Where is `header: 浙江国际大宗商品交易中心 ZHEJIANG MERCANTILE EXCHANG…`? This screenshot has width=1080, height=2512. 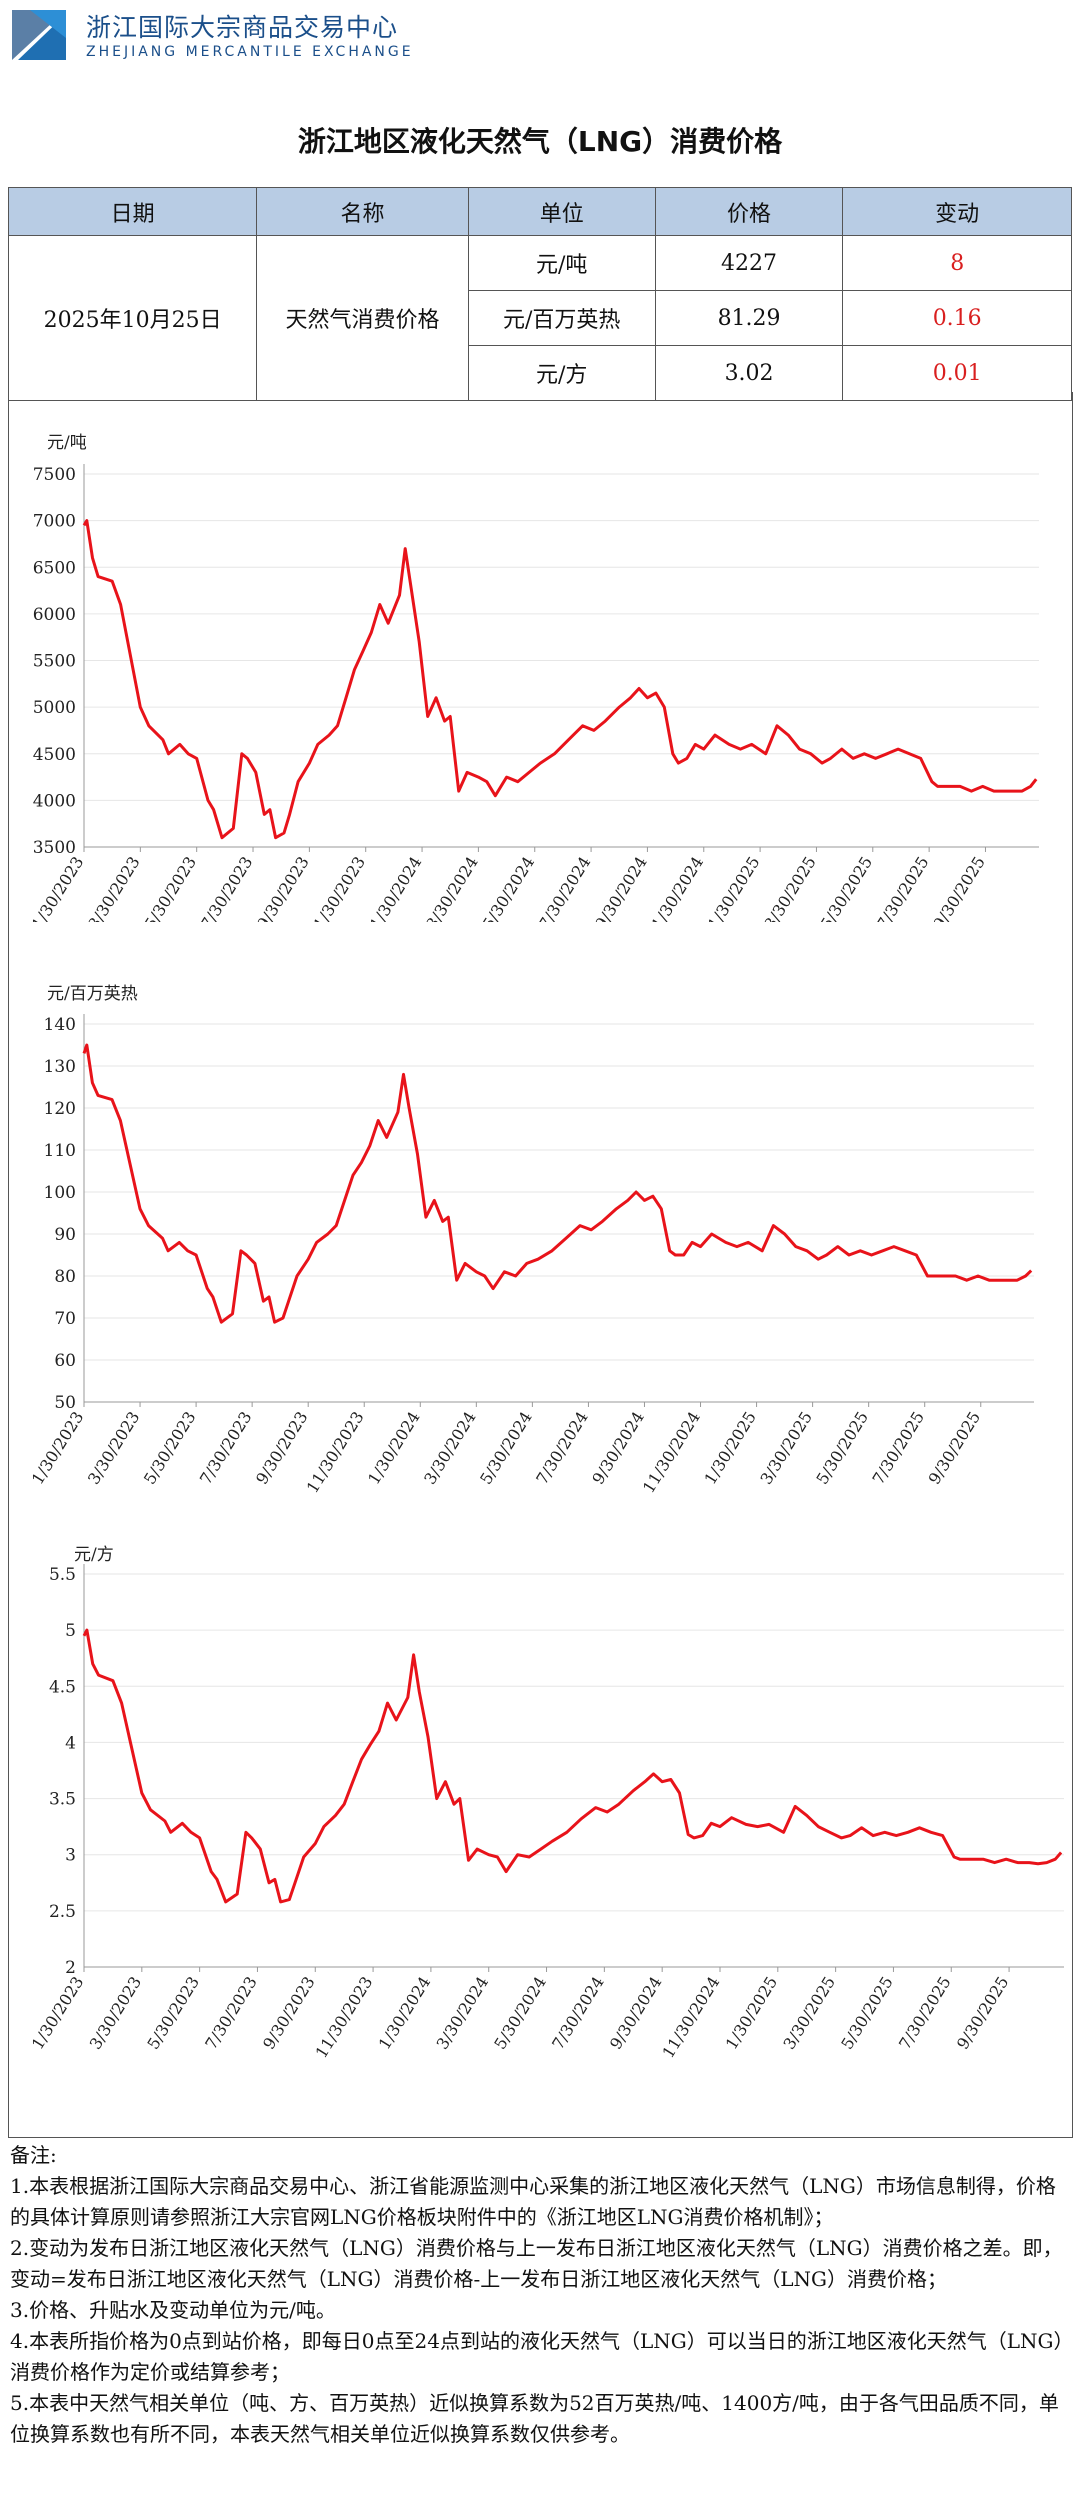 header: 浙江国际大宗商品交易中心 ZHEJIANG MERCANTILE EXCHANG… is located at coordinates (540, 35).